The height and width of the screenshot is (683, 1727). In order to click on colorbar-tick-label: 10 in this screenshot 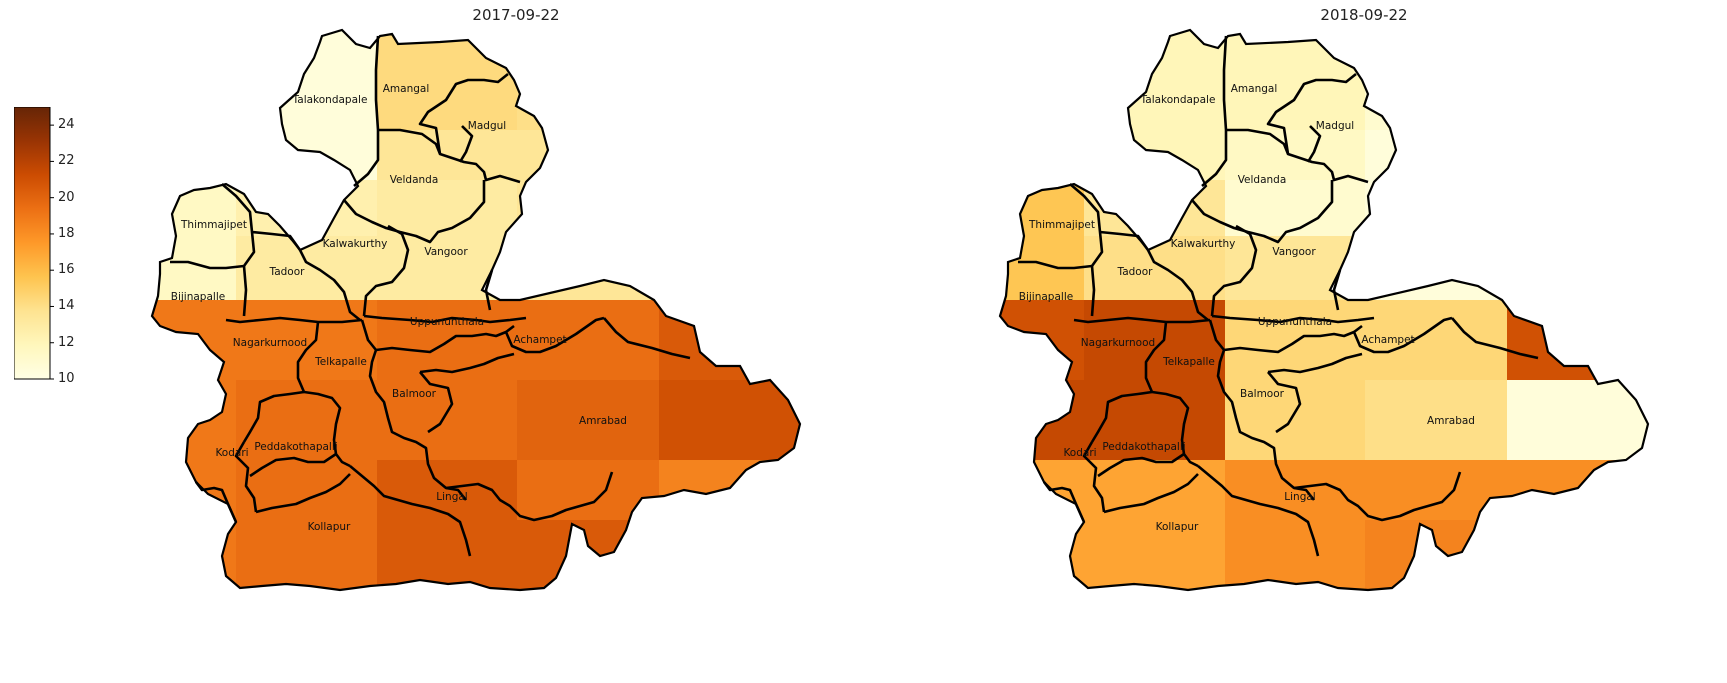, I will do `click(66, 378)`.